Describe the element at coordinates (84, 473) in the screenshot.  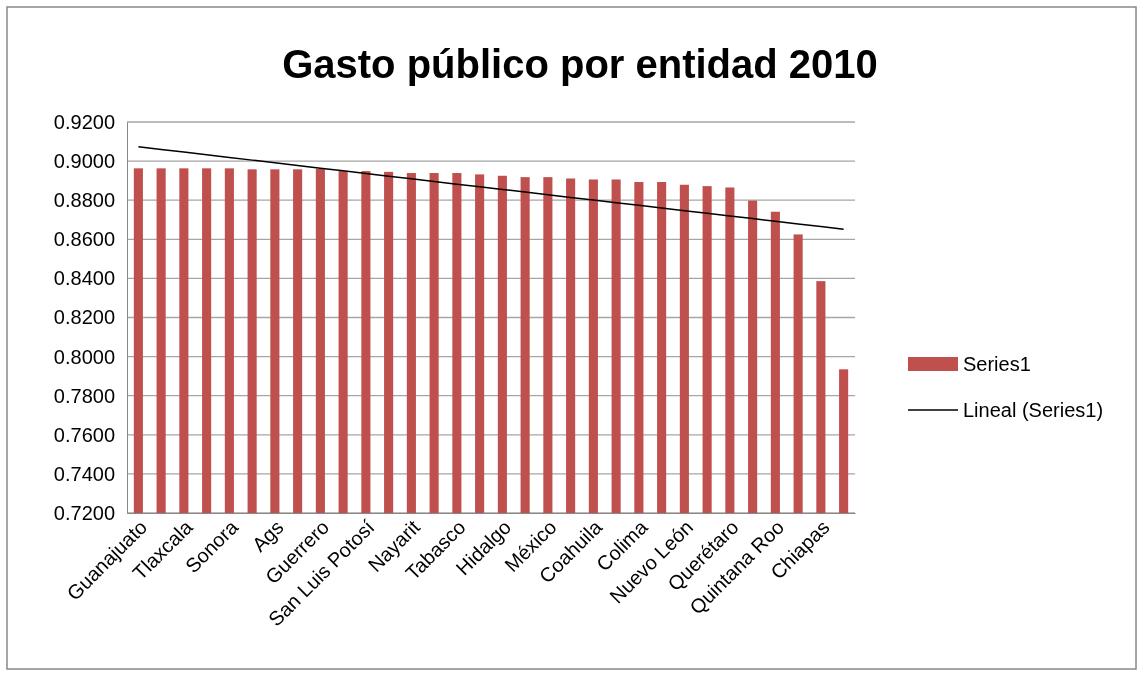
I see `y-tick-label: 0.7400` at that location.